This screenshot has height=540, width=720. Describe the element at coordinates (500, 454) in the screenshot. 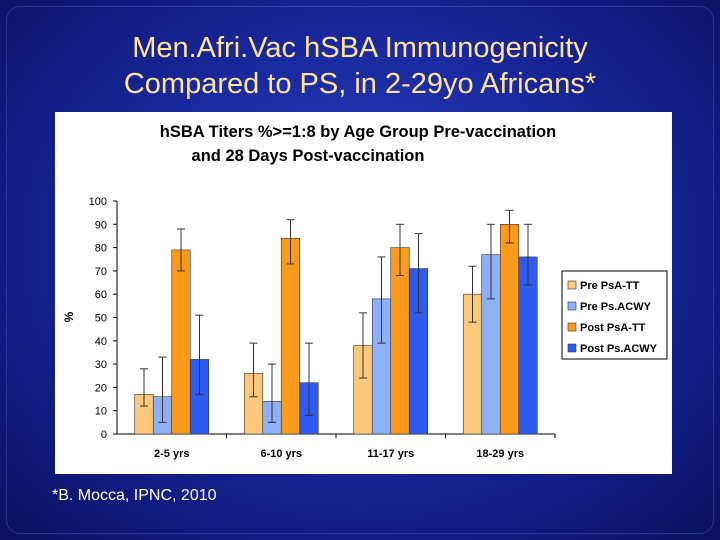

I see `x-tick-label: 18-29 yrs` at that location.